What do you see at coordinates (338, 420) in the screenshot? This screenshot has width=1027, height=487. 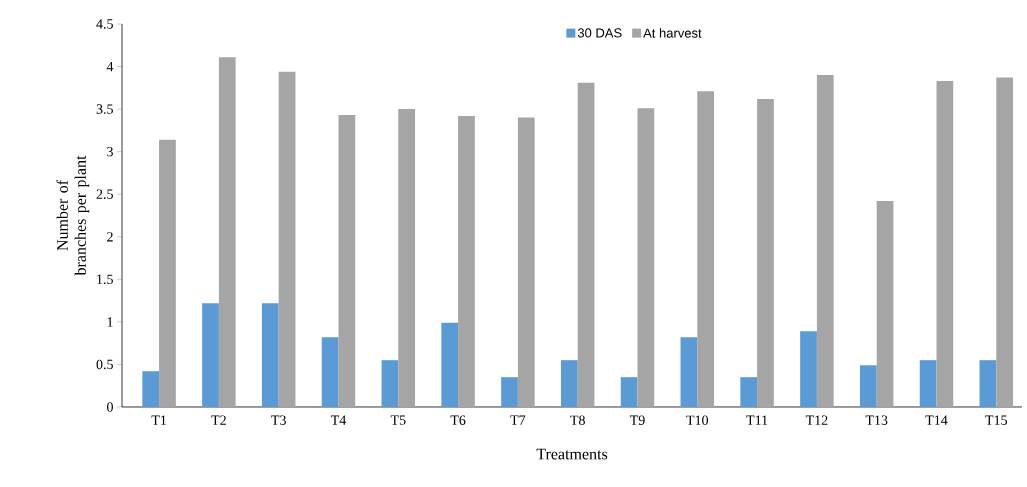 I see `x-tick-label: T4` at bounding box center [338, 420].